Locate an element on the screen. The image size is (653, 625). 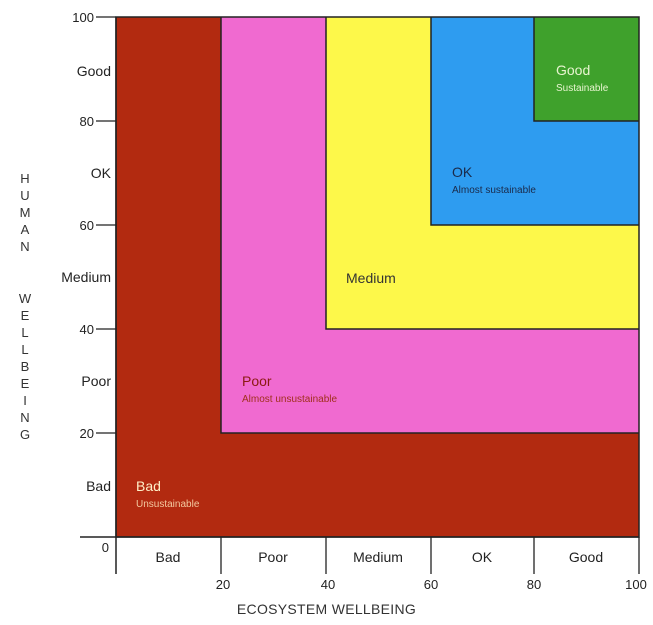
y-band-bad: Bad is located at coordinates (98, 486).